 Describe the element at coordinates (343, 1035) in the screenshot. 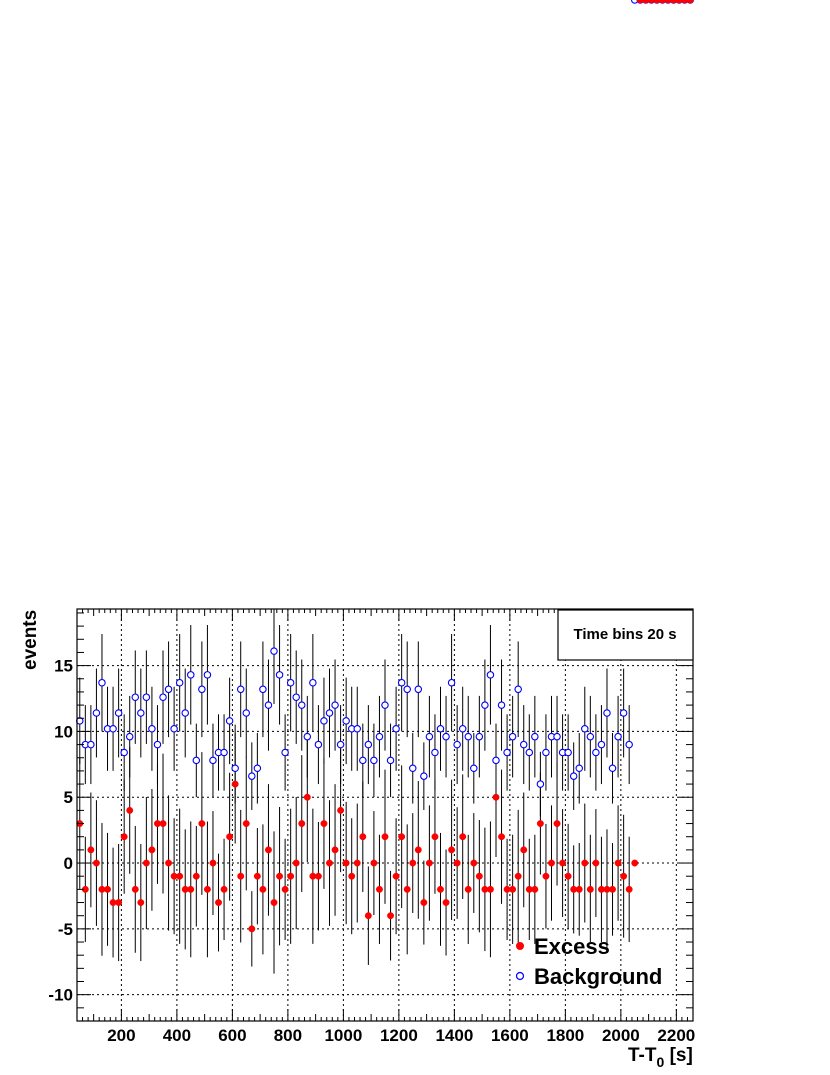

I see `x-tick-label: 1000` at that location.